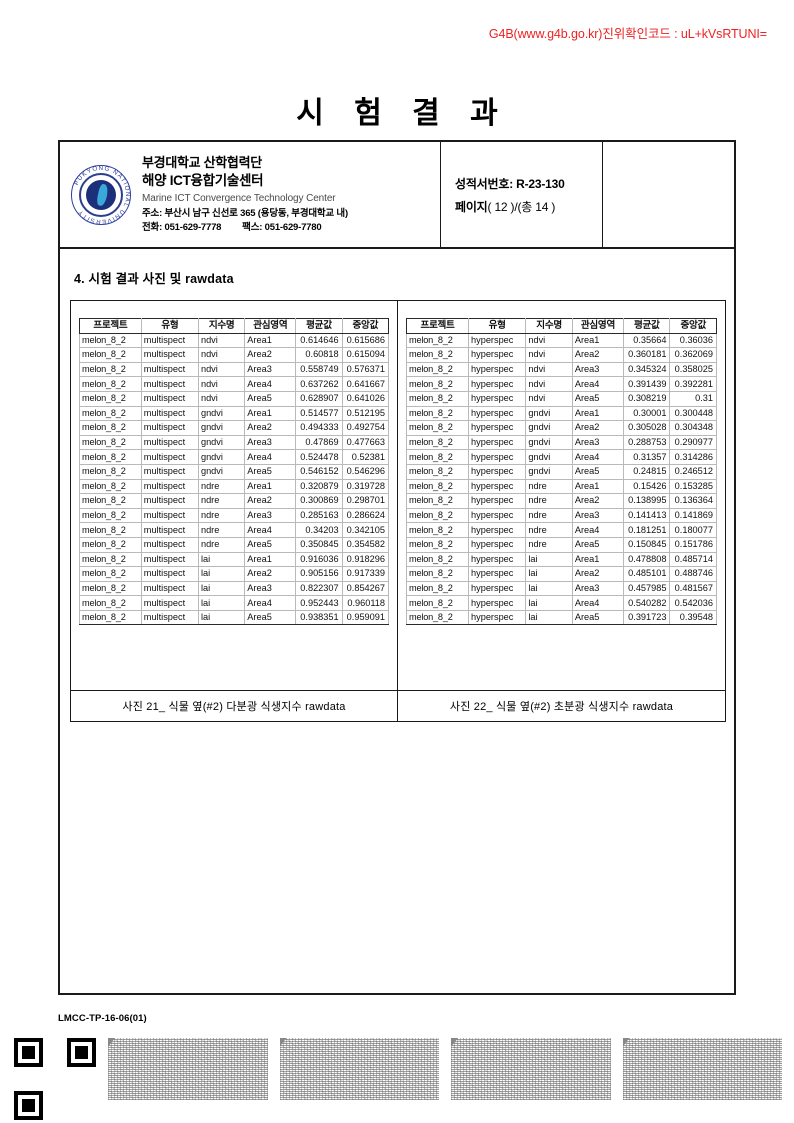 Image resolution: width=794 pixels, height=1123 pixels. What do you see at coordinates (646, 355) in the screenshot?
I see `cell-mean: 0.360181` at bounding box center [646, 355].